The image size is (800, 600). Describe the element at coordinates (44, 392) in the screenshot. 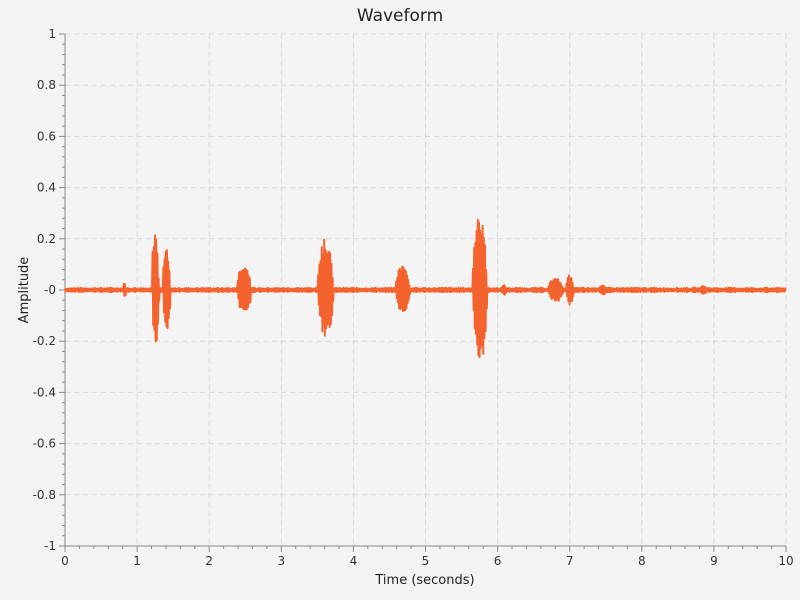

I see `y-tick-label: -0.4` at that location.